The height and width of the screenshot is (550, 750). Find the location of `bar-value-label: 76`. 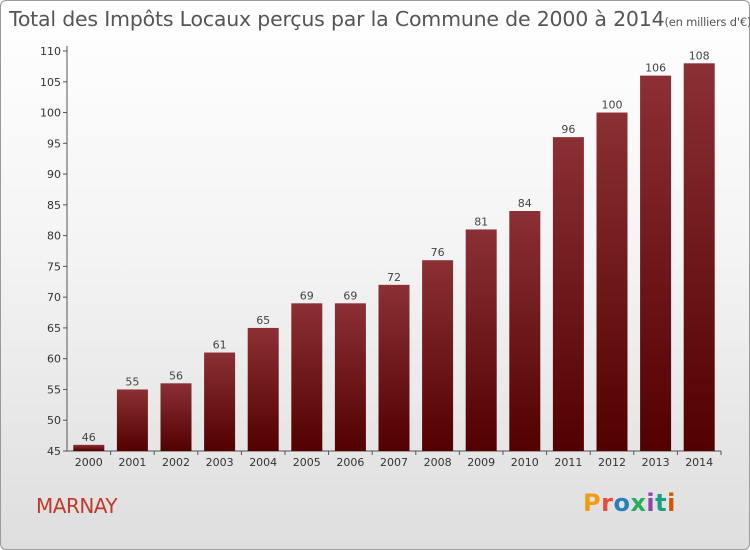

bar-value-label: 76 is located at coordinates (438, 252).